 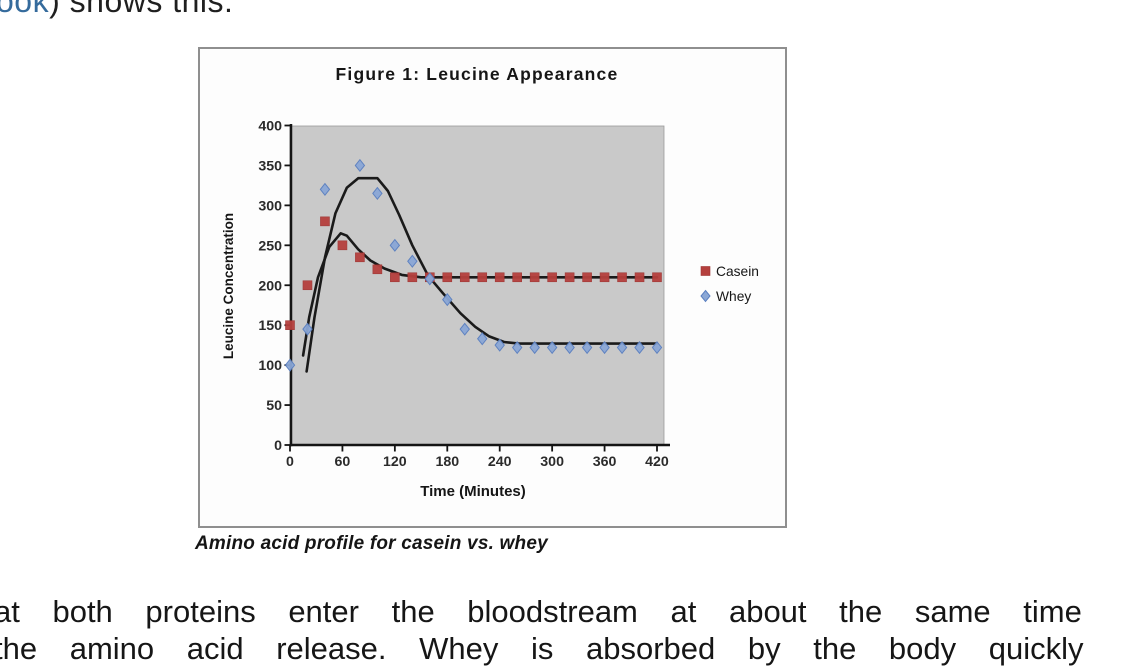 I want to click on y-tick-label: 100, so click(x=270, y=366).